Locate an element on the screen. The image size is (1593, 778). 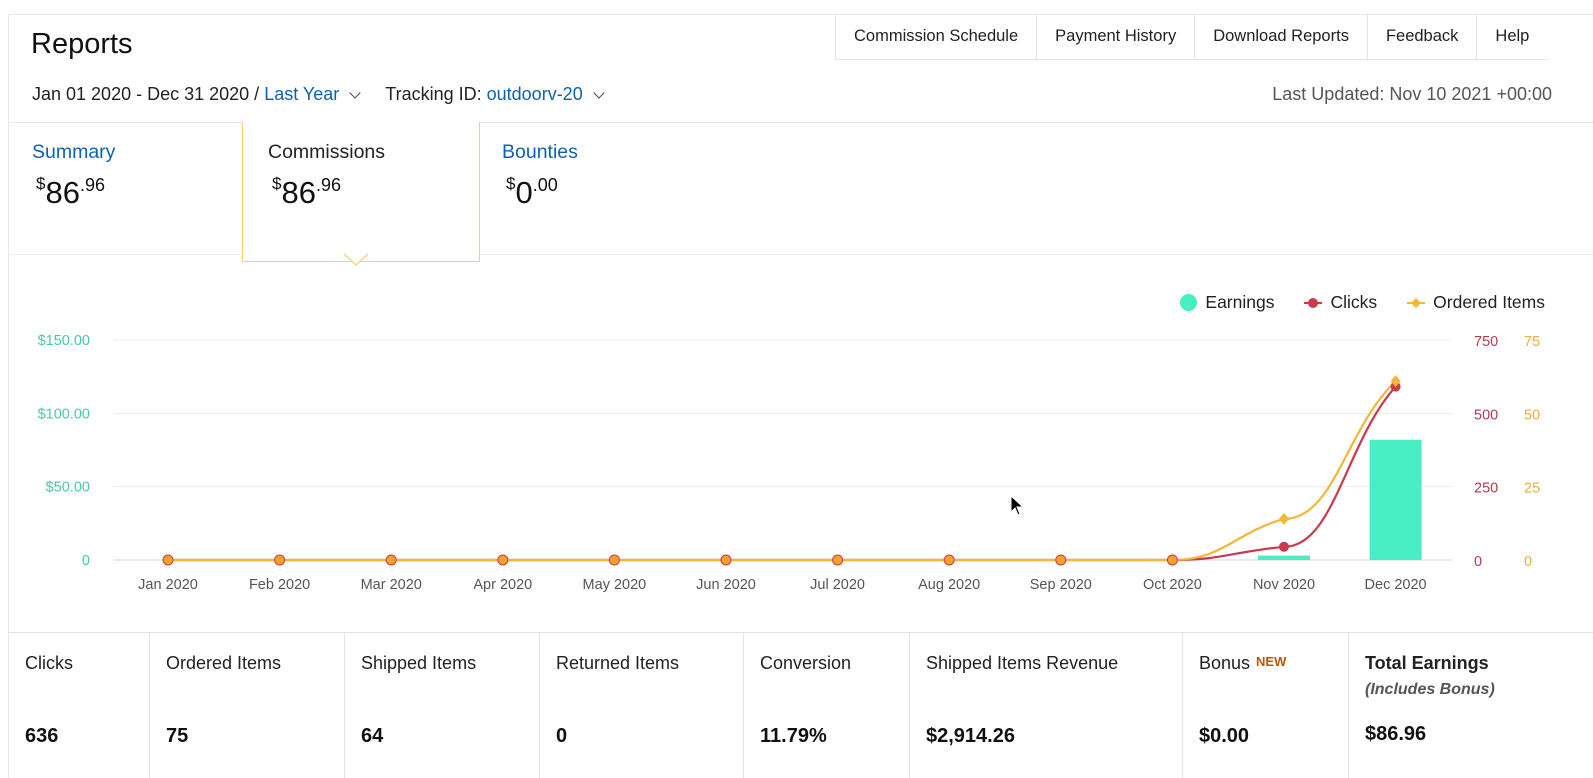
tracking-id-dropdown: outdoorv-20 is located at coordinates (534, 94).